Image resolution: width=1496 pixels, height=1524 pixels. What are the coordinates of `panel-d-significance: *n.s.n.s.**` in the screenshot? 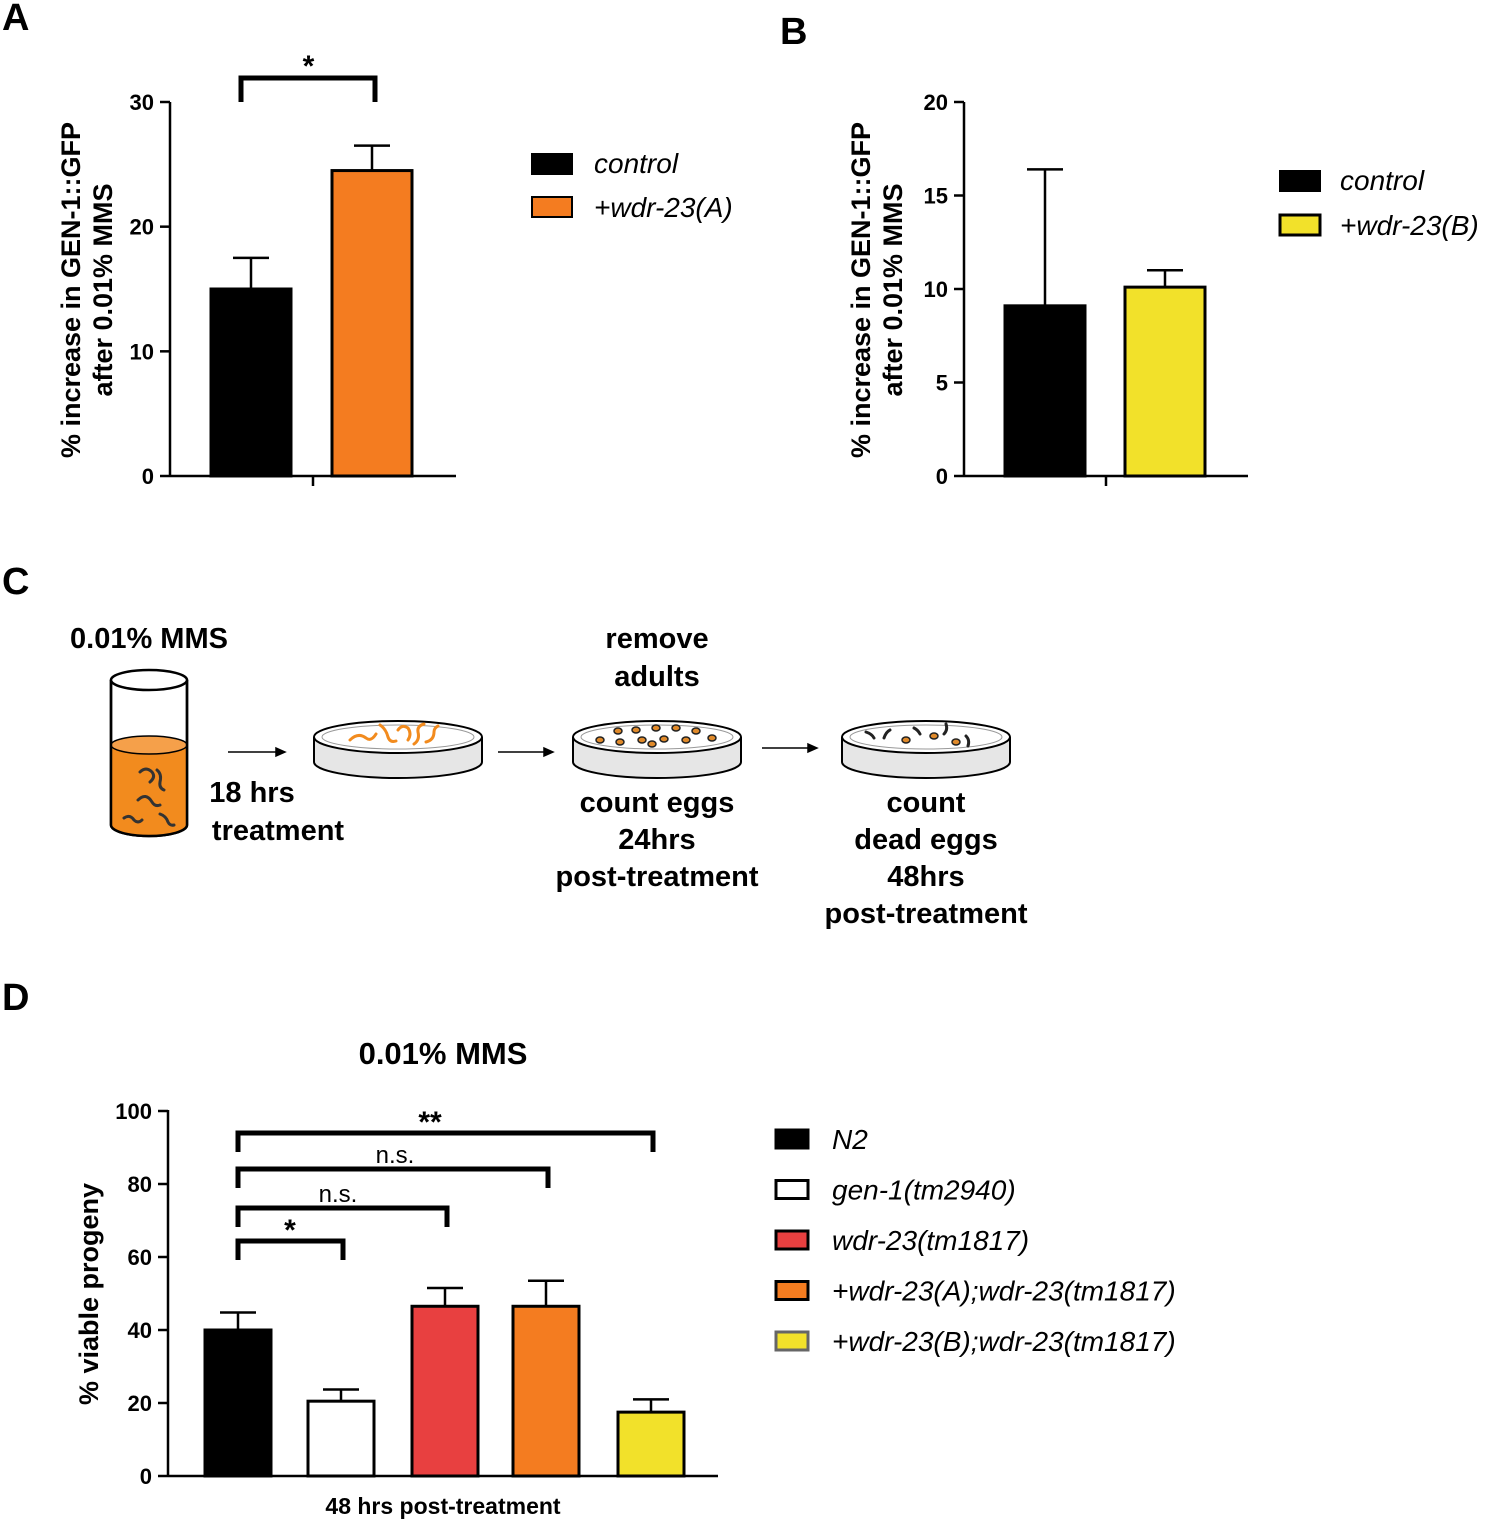 It's located at (445, 1183).